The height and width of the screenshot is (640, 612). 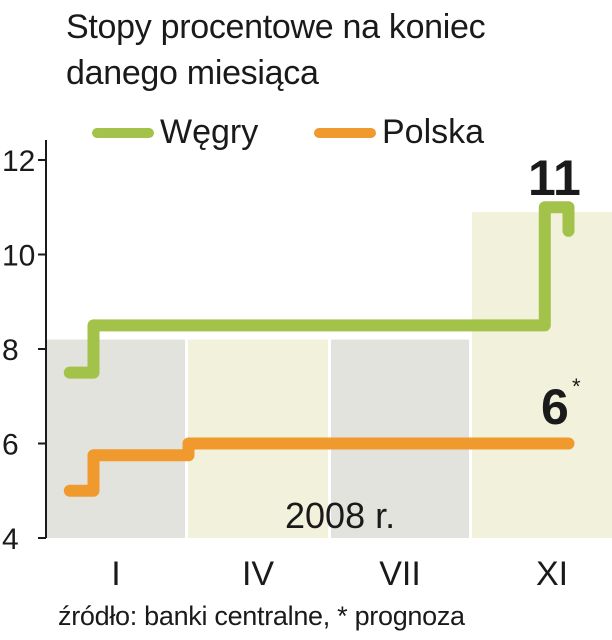 What do you see at coordinates (209, 132) in the screenshot?
I see `legend-label-wegry: Węgry` at bounding box center [209, 132].